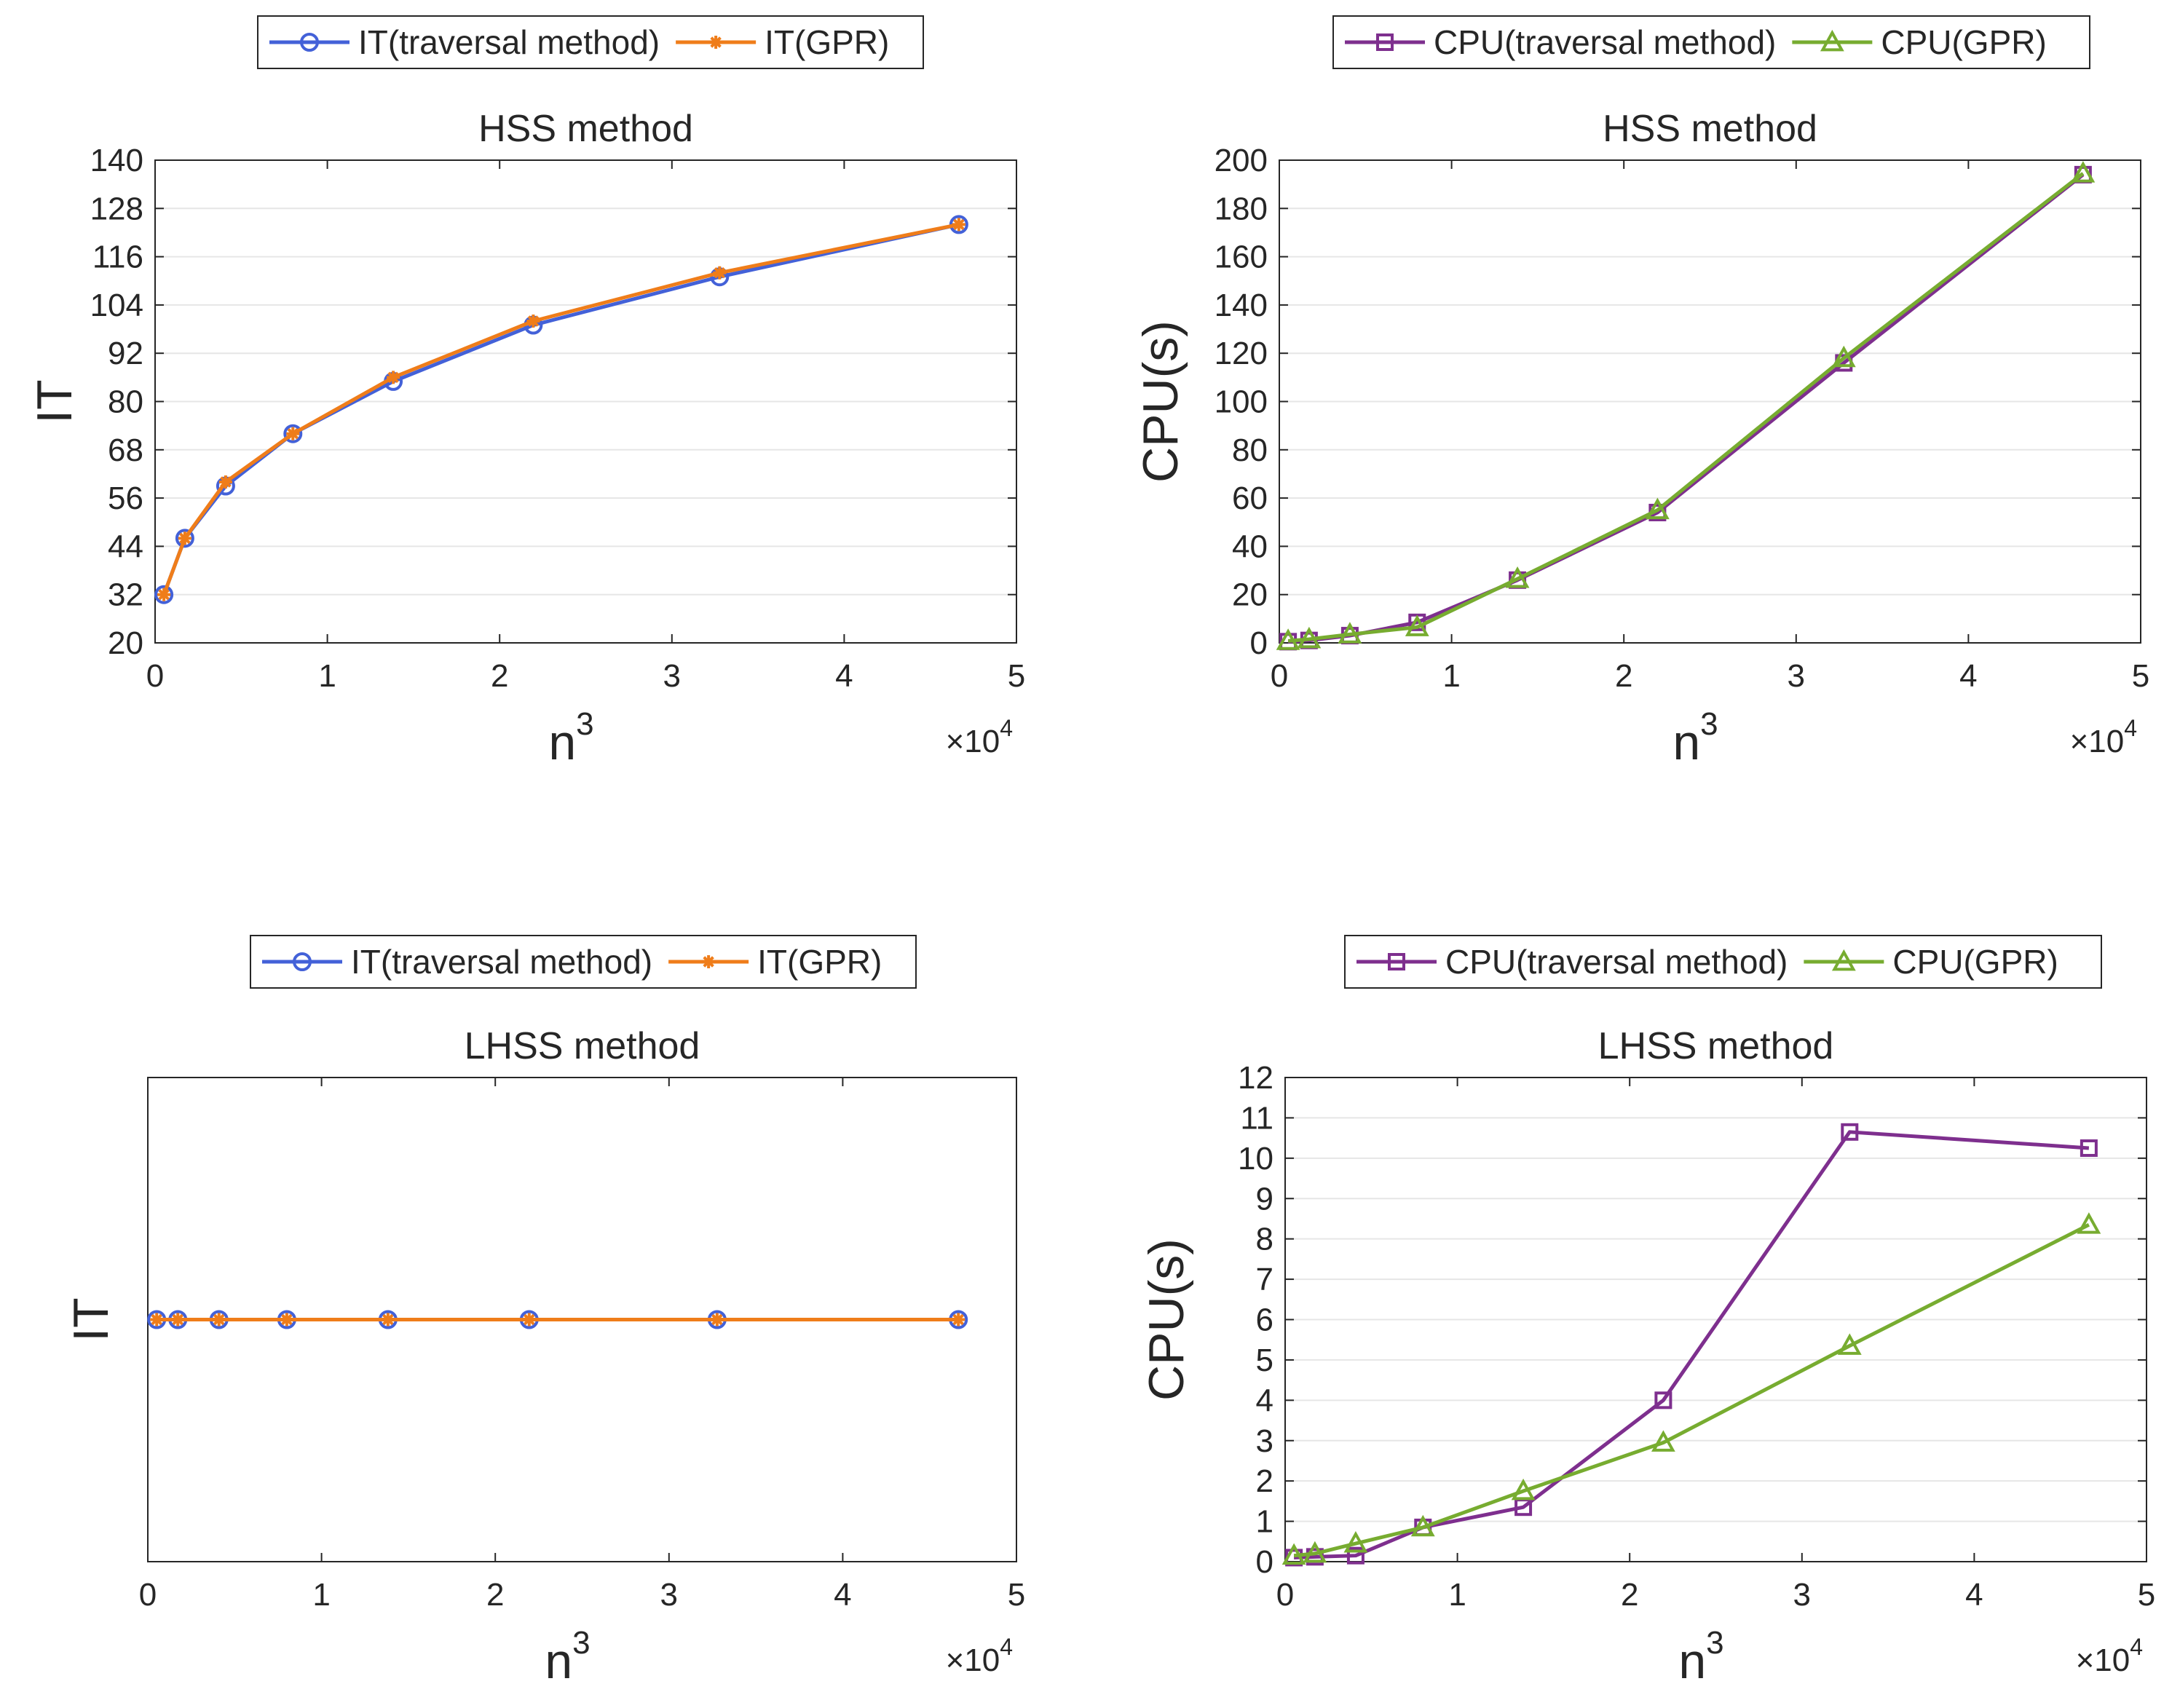 The height and width of the screenshot is (1708, 2180). I want to click on y-axis-label: IT, so click(55, 401).